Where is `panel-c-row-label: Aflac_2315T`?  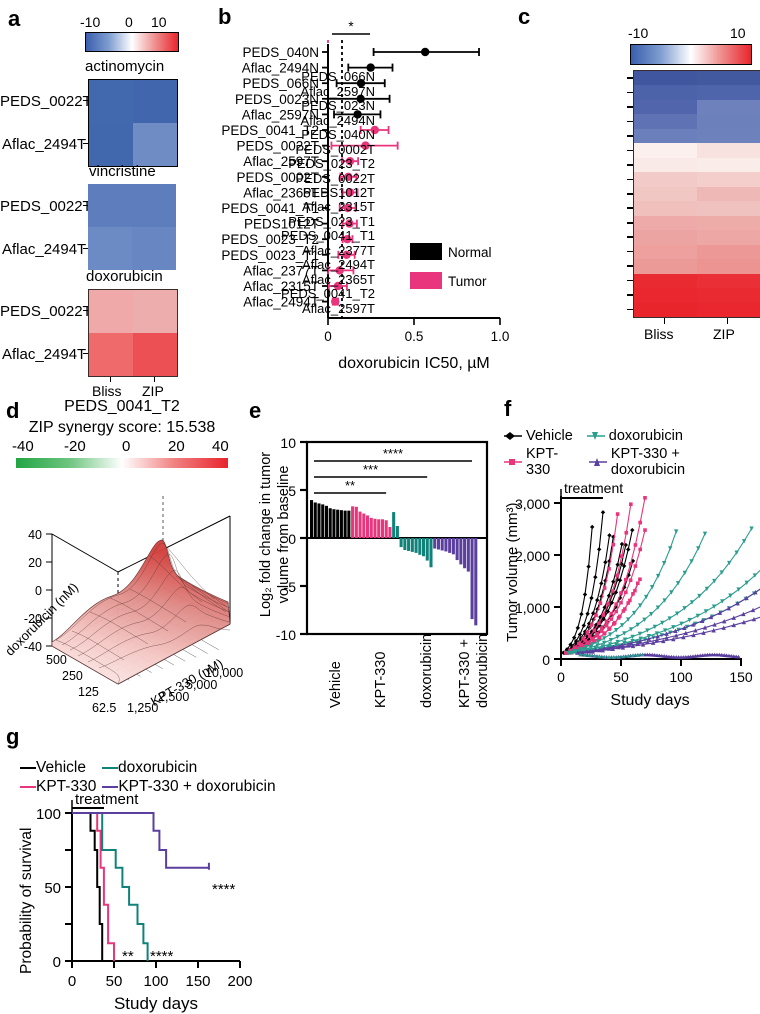 panel-c-row-label: Aflac_2315T is located at coordinates (338, 207).